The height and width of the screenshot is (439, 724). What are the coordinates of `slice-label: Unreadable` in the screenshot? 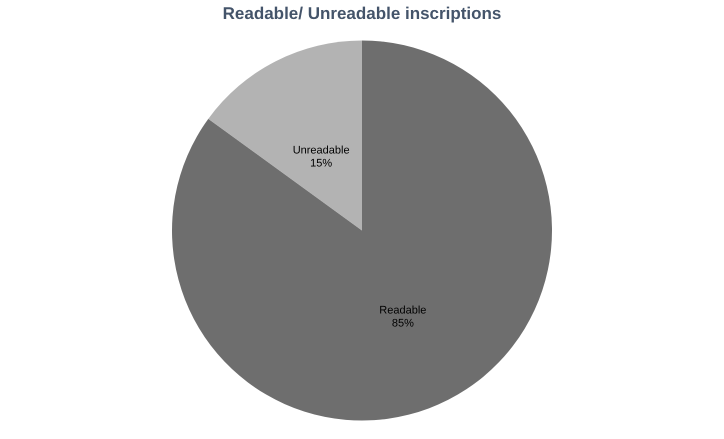 It's located at (321, 150).